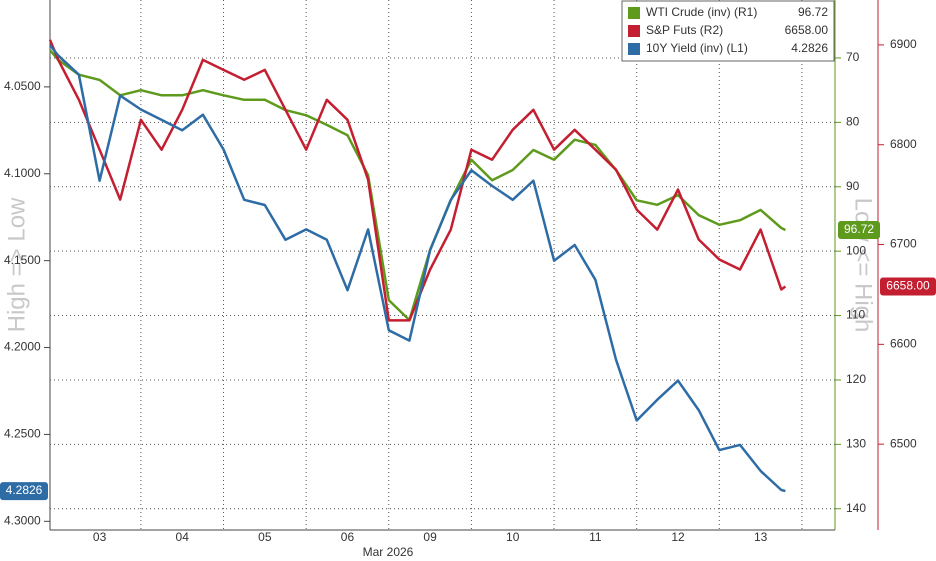  Describe the element at coordinates (853, 122) in the screenshot. I see `y2-tick-label: 80` at that location.